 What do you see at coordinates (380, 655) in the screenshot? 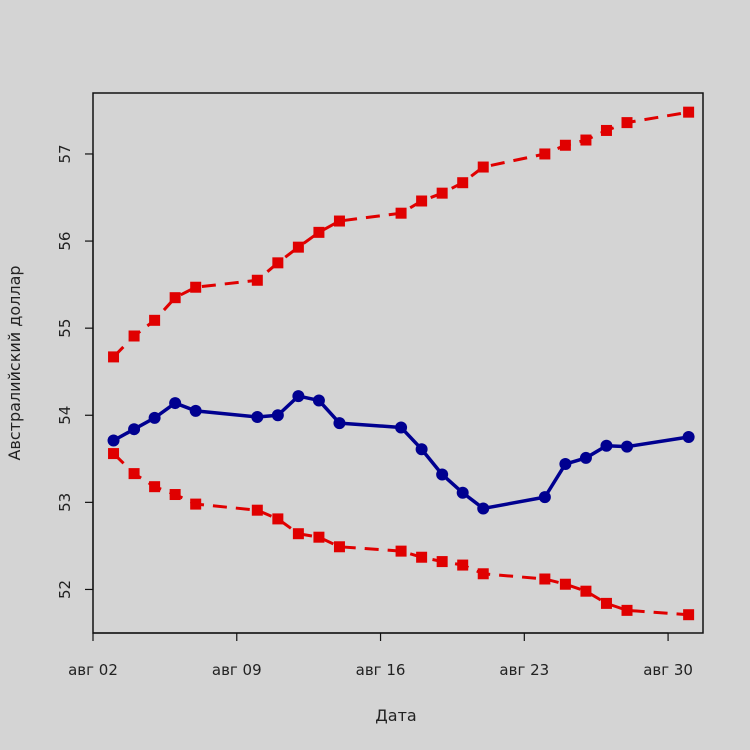
I see `x-axis: авг 02 авг 09 авг 16 авг 23 авг 30` at bounding box center [380, 655].